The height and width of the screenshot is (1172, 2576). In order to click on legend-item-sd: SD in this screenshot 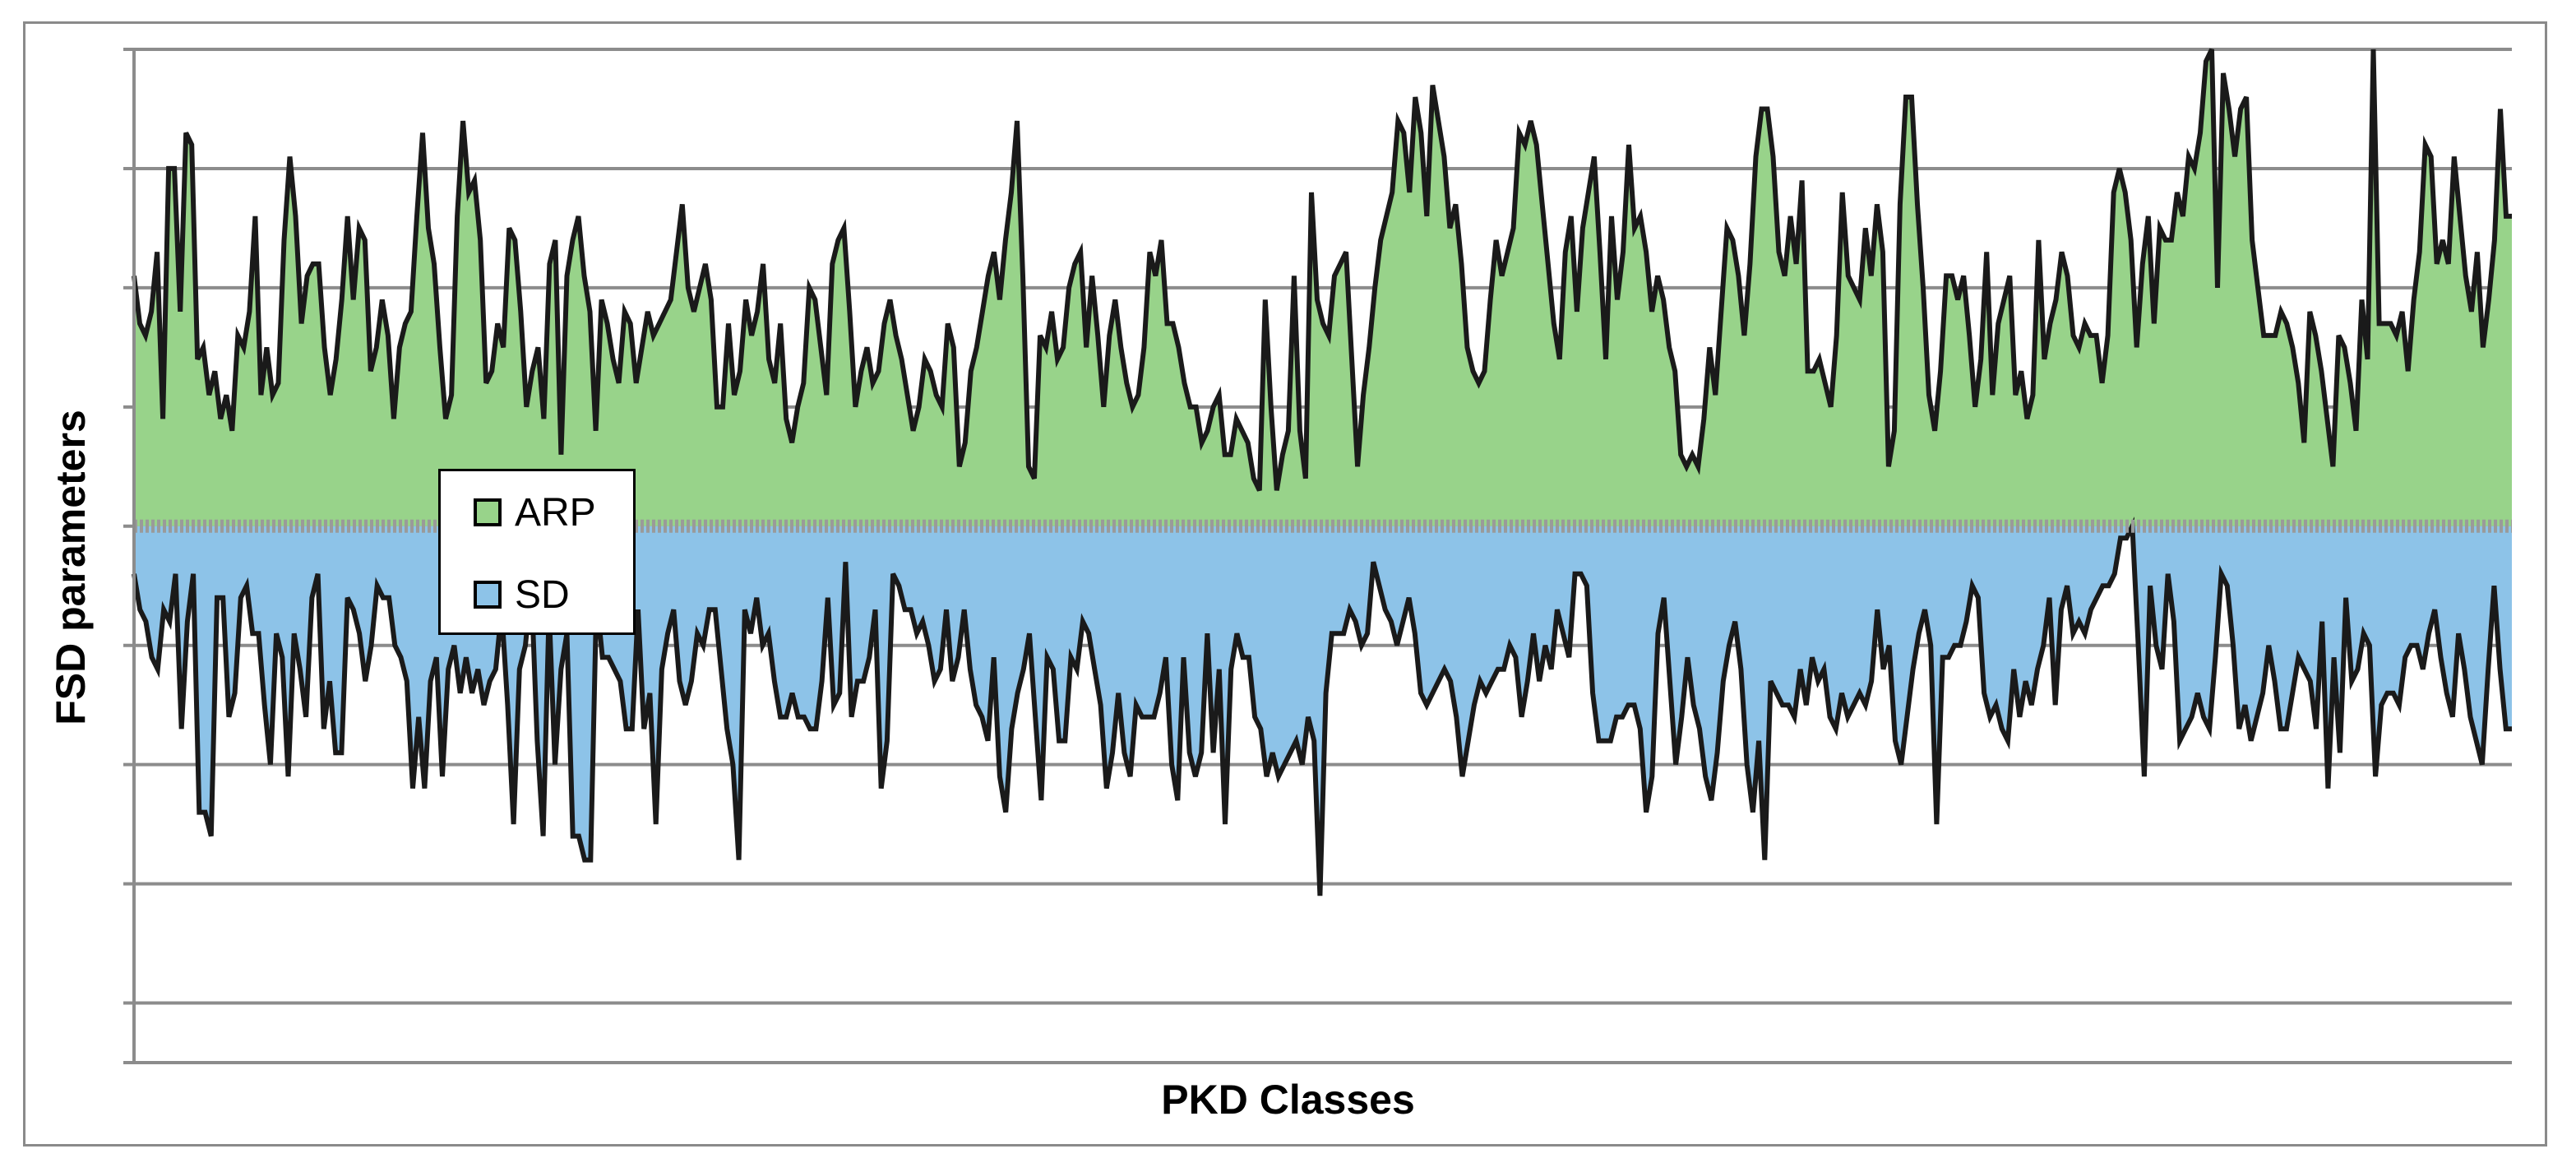, I will do `click(522, 594)`.